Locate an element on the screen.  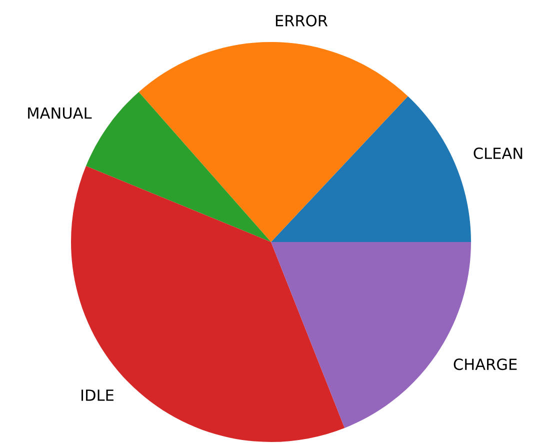
slice-label: IDLE is located at coordinates (98, 395).